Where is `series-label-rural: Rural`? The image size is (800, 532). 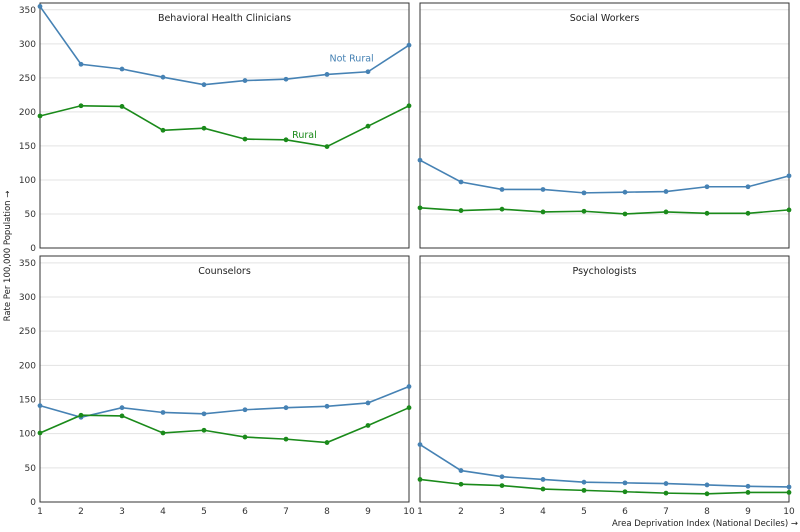
series-label-rural: Rural is located at coordinates (304, 135).